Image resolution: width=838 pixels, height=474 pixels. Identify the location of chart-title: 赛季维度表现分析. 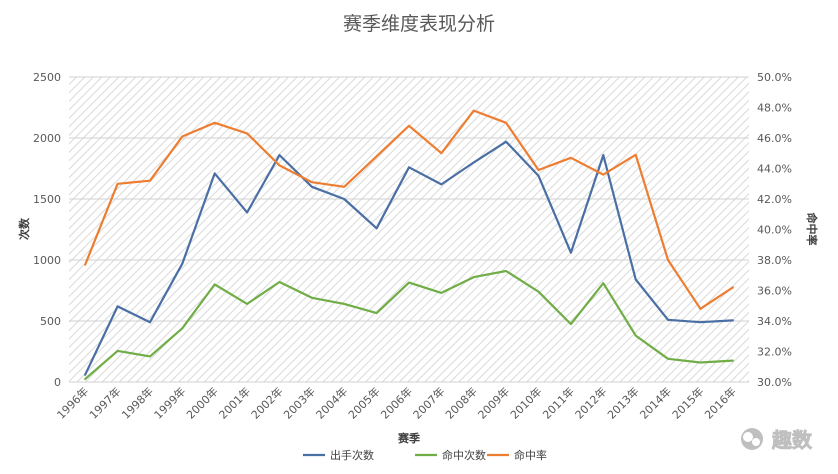
(419, 24).